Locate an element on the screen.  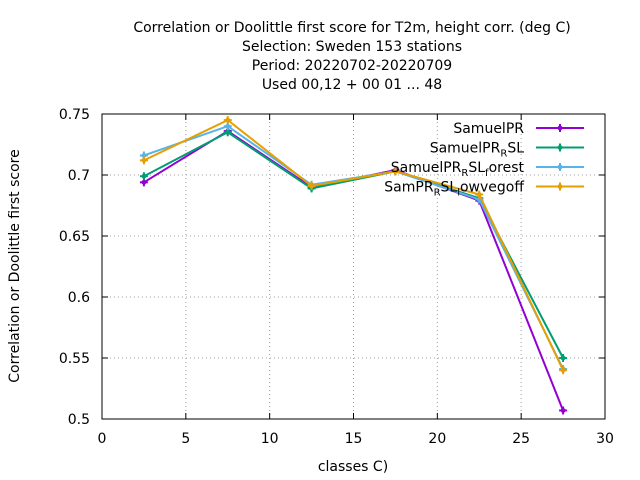
x-tick-label: 10 is located at coordinates (270, 439).